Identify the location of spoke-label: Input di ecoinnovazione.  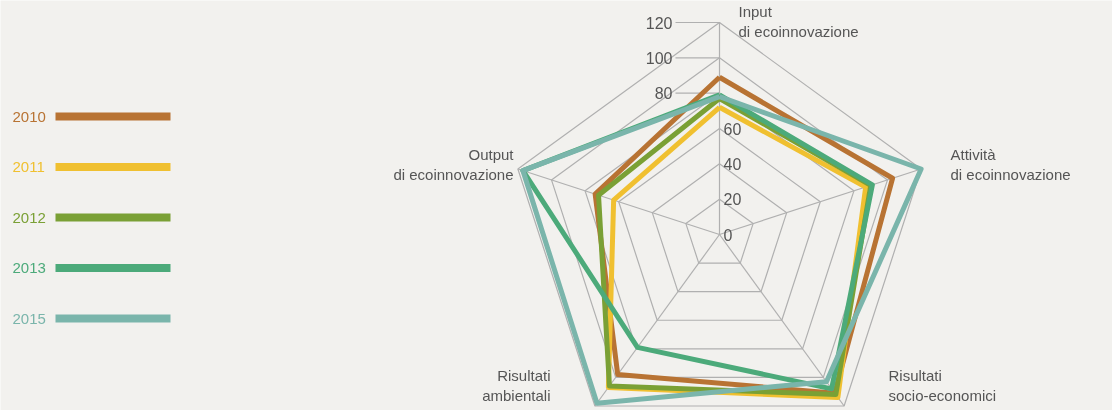
(798, 21).